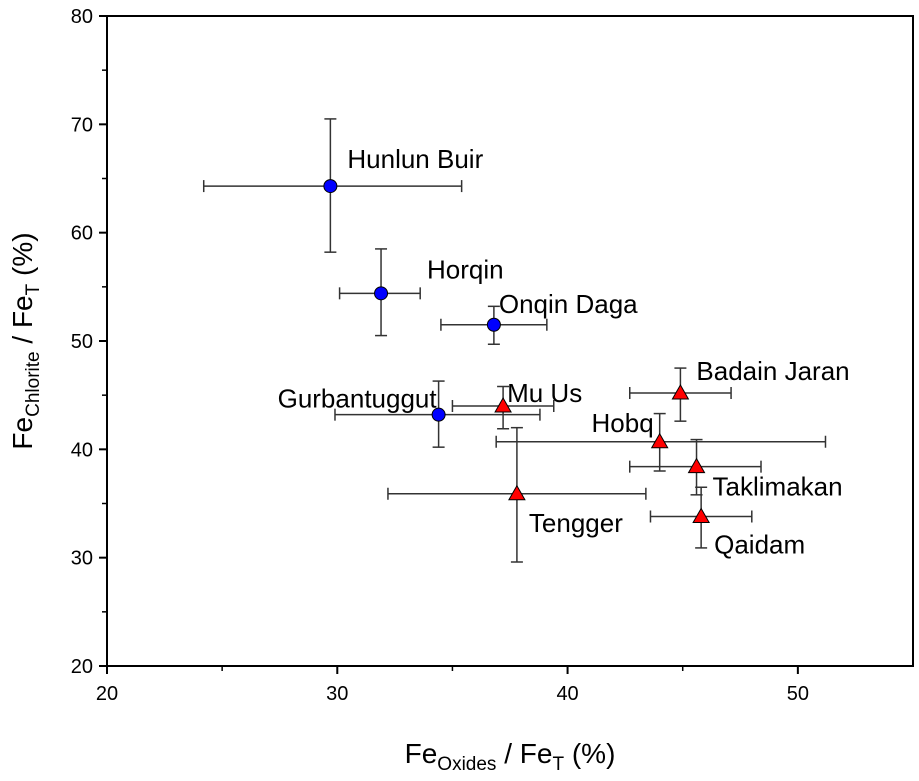  What do you see at coordinates (568, 304) in the screenshot?
I see `point-label: Onqin Daga` at bounding box center [568, 304].